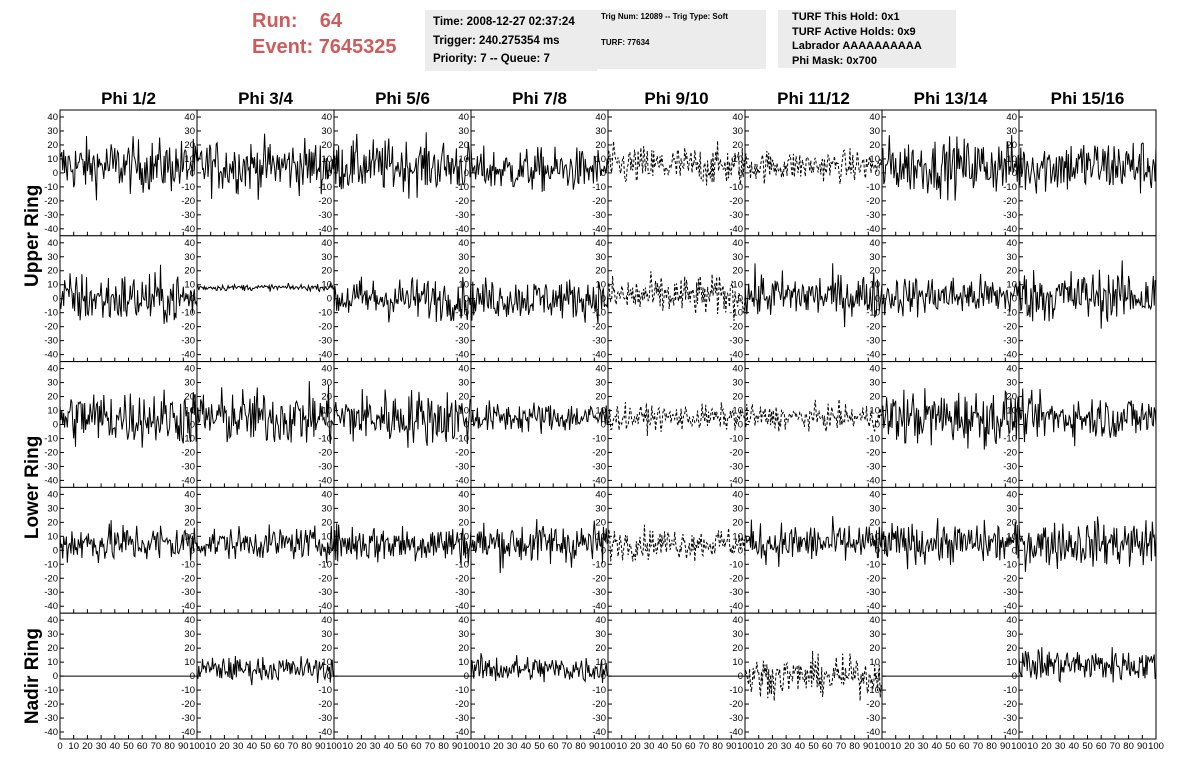  What do you see at coordinates (1088, 98) in the screenshot?
I see `column-header: Phi 15/16` at bounding box center [1088, 98].